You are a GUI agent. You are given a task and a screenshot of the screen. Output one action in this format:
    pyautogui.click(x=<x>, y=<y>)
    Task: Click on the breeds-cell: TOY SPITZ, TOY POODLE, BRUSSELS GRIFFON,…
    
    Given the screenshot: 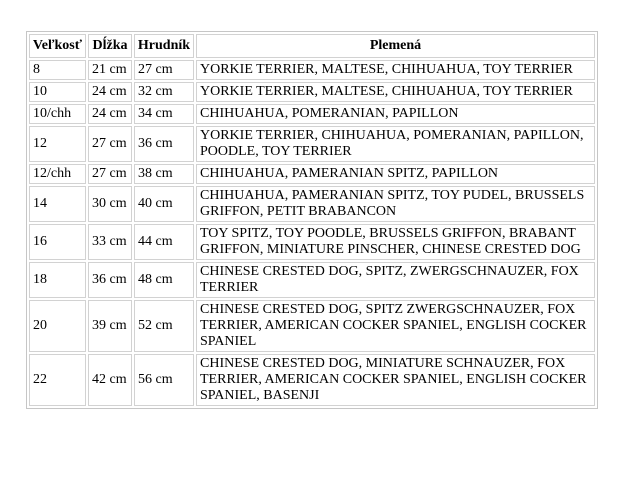 What is the action you would take?
    pyautogui.click(x=395, y=242)
    